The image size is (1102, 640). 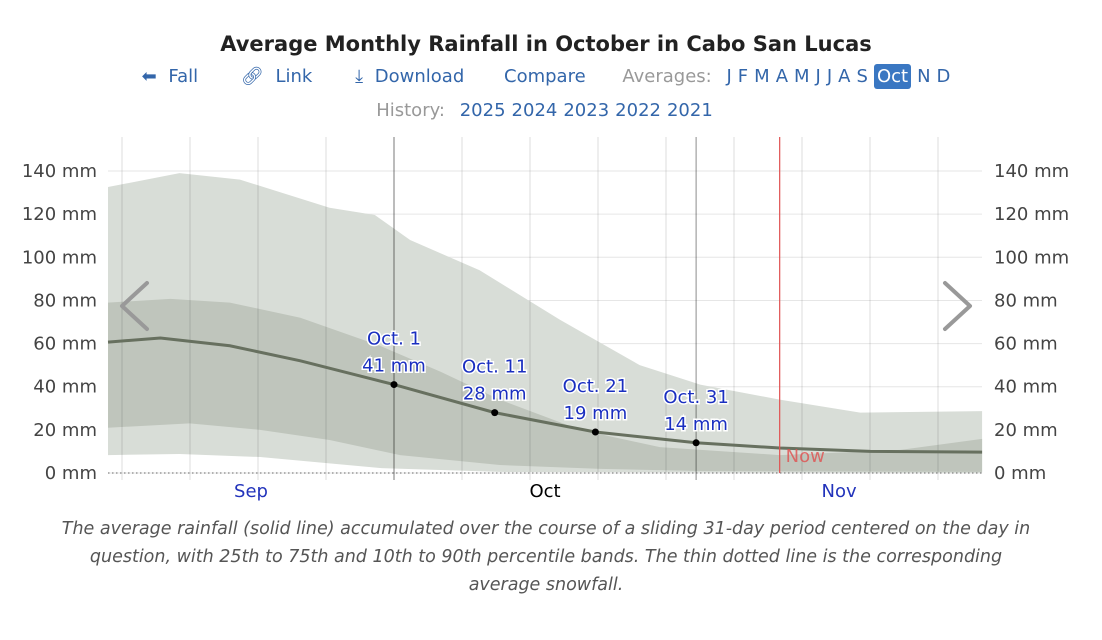 What do you see at coordinates (667, 76) in the screenshot?
I see `averages-label: Averages:` at bounding box center [667, 76].